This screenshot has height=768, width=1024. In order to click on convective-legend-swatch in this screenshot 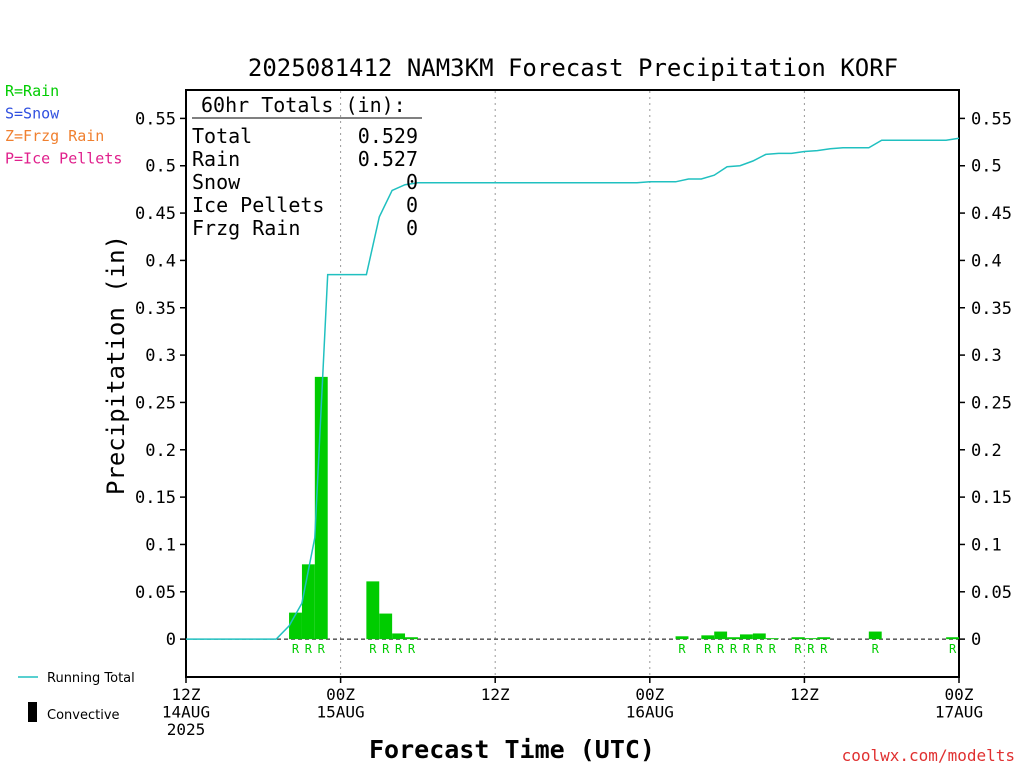, I will do `click(32, 712)`.